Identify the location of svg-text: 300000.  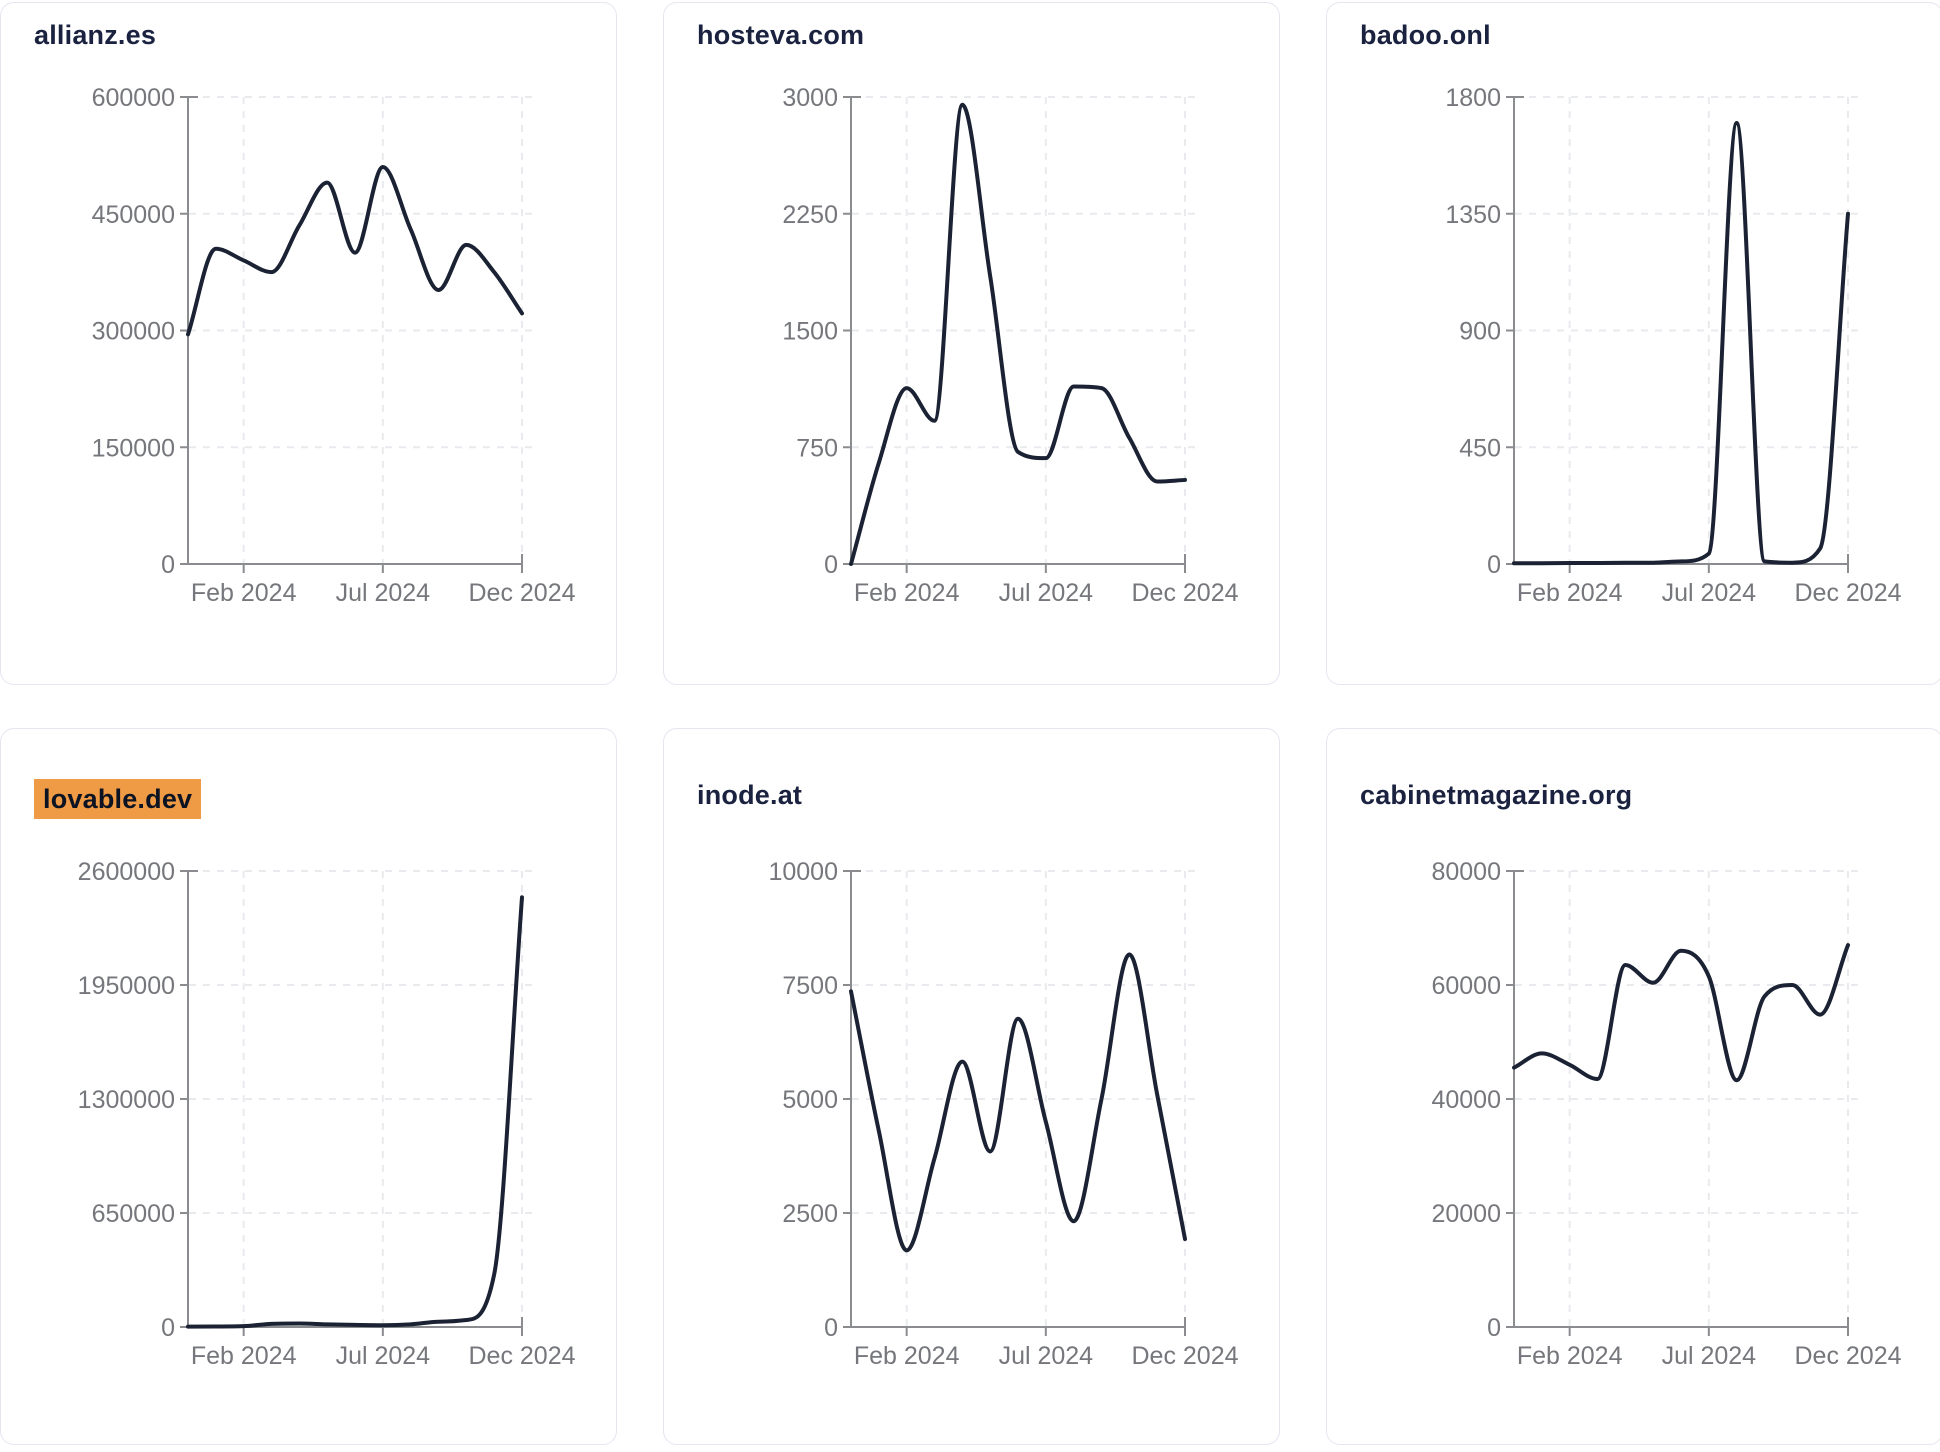
(133, 332).